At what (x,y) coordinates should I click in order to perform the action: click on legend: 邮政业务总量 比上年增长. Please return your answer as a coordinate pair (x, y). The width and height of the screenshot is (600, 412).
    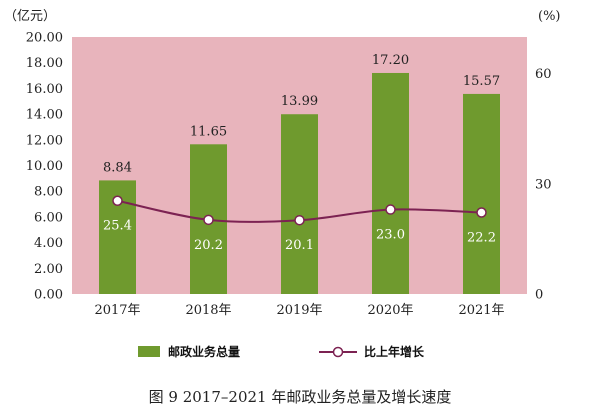
    Looking at the image, I should click on (281, 351).